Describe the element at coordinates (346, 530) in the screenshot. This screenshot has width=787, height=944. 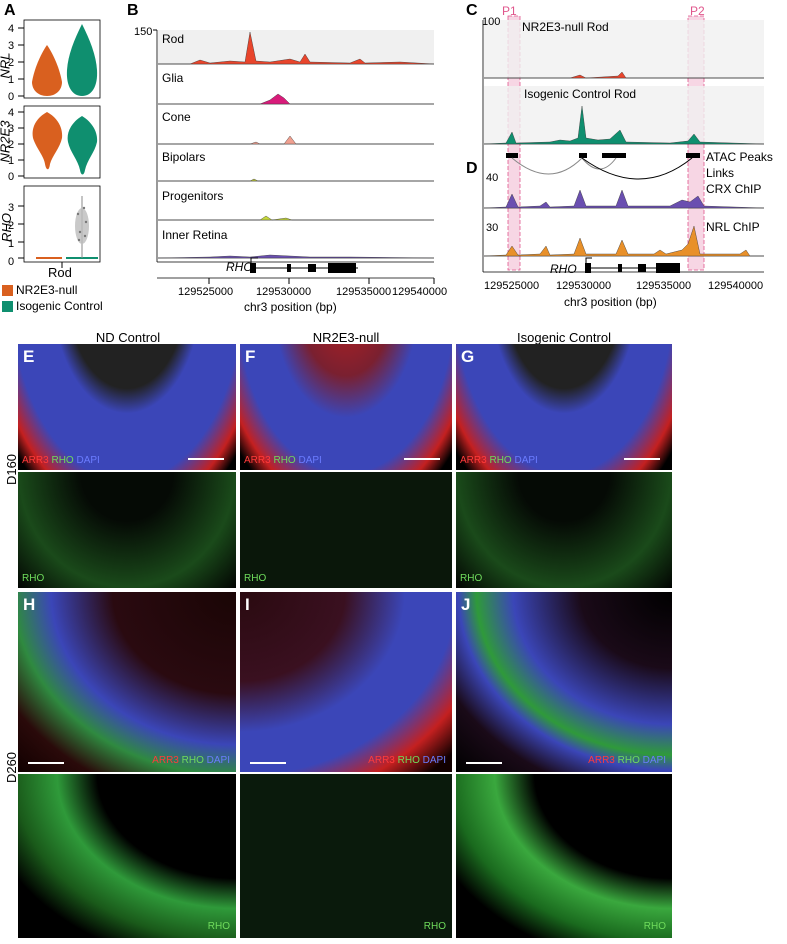
I see `image-f-d160-null-rho: RHO` at that location.